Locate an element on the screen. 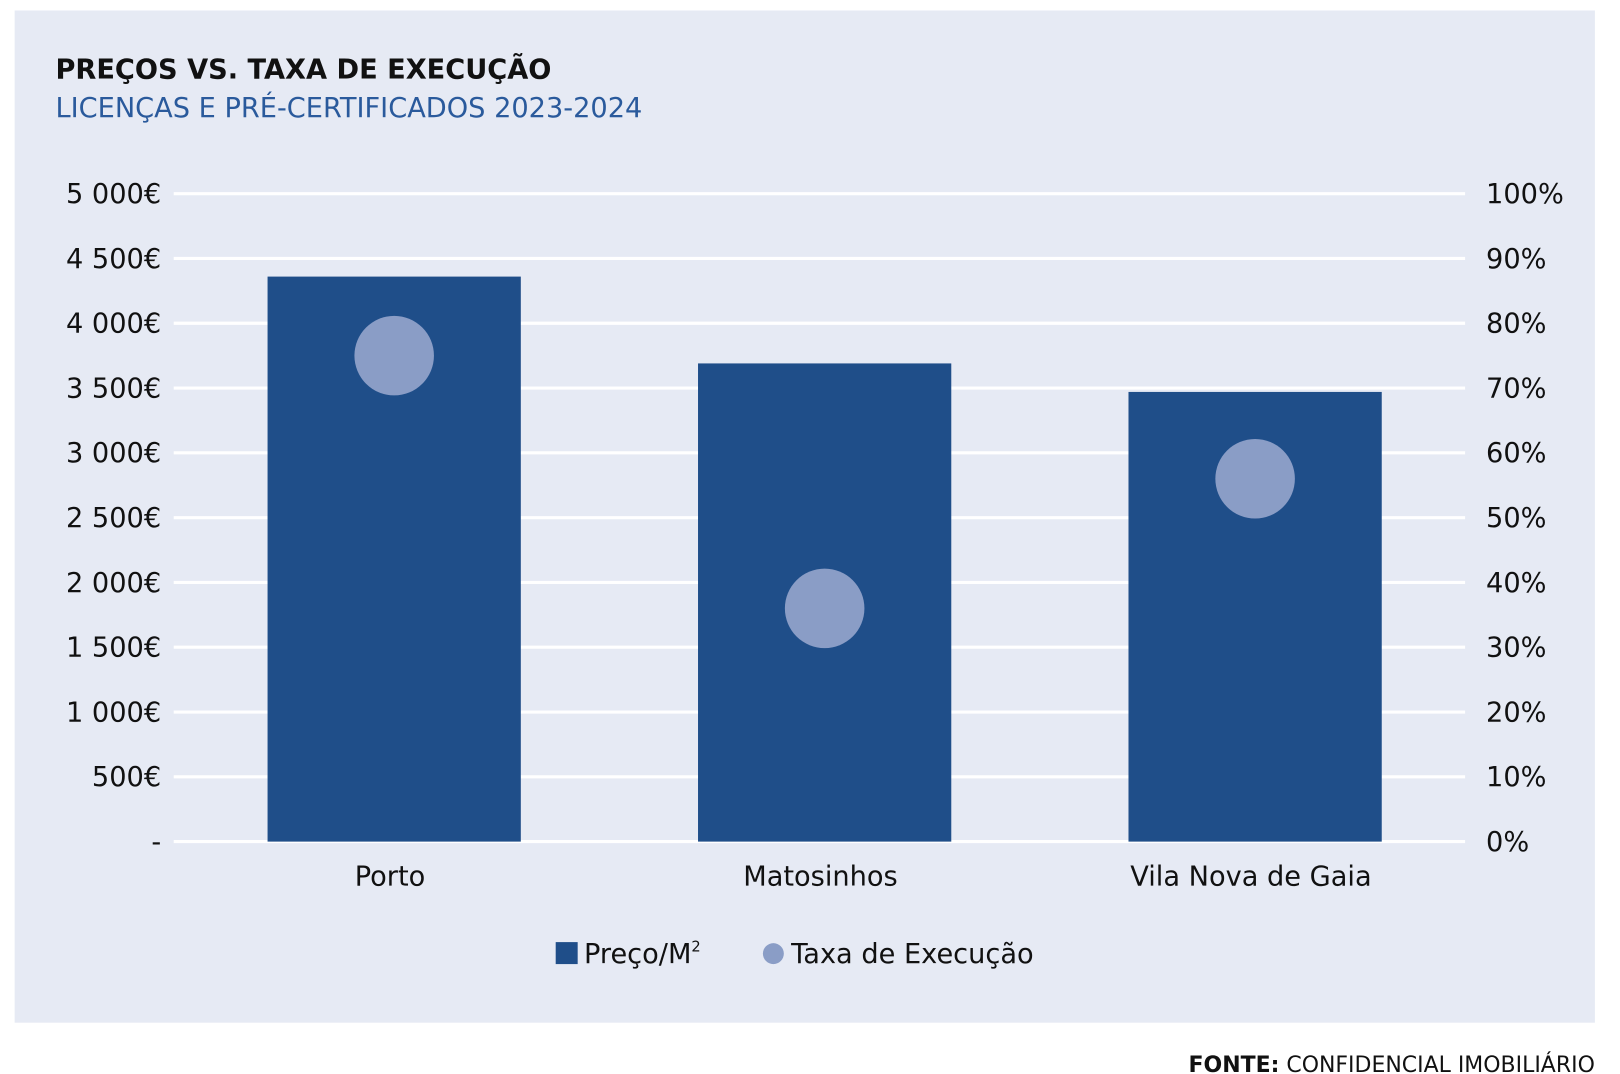 Image resolution: width=1620 pixels, height=1074 pixels. y-right-tick-label: 60% is located at coordinates (1516, 453).